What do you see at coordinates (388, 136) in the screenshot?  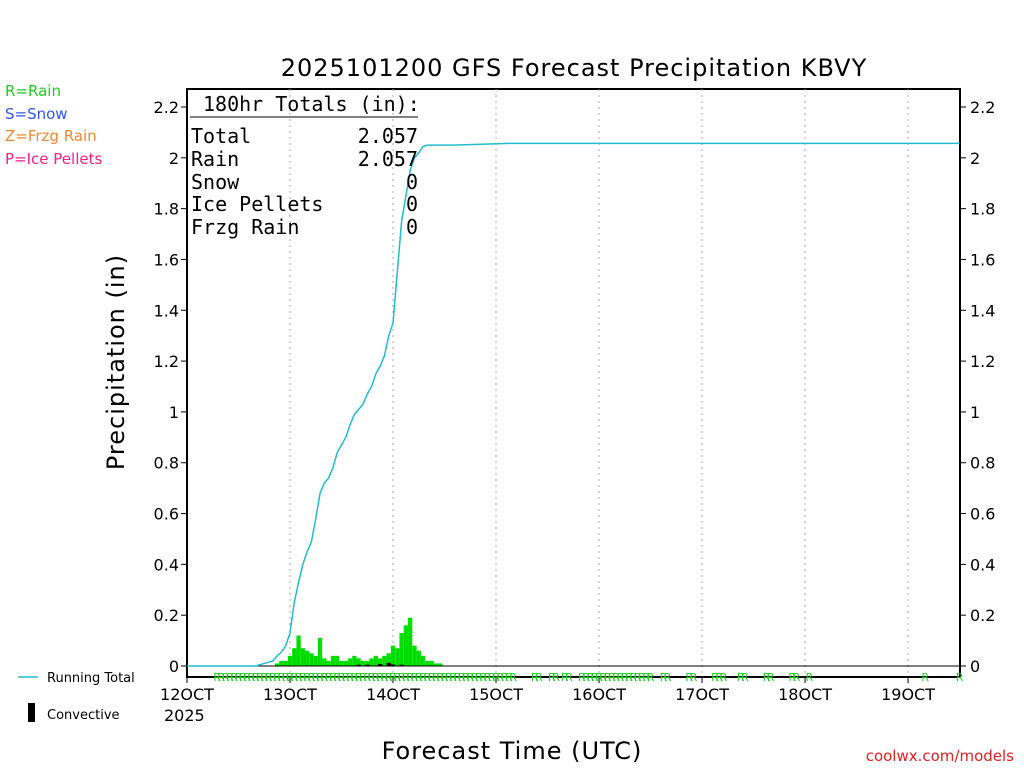 I see `totals-value-total: 2.057` at bounding box center [388, 136].